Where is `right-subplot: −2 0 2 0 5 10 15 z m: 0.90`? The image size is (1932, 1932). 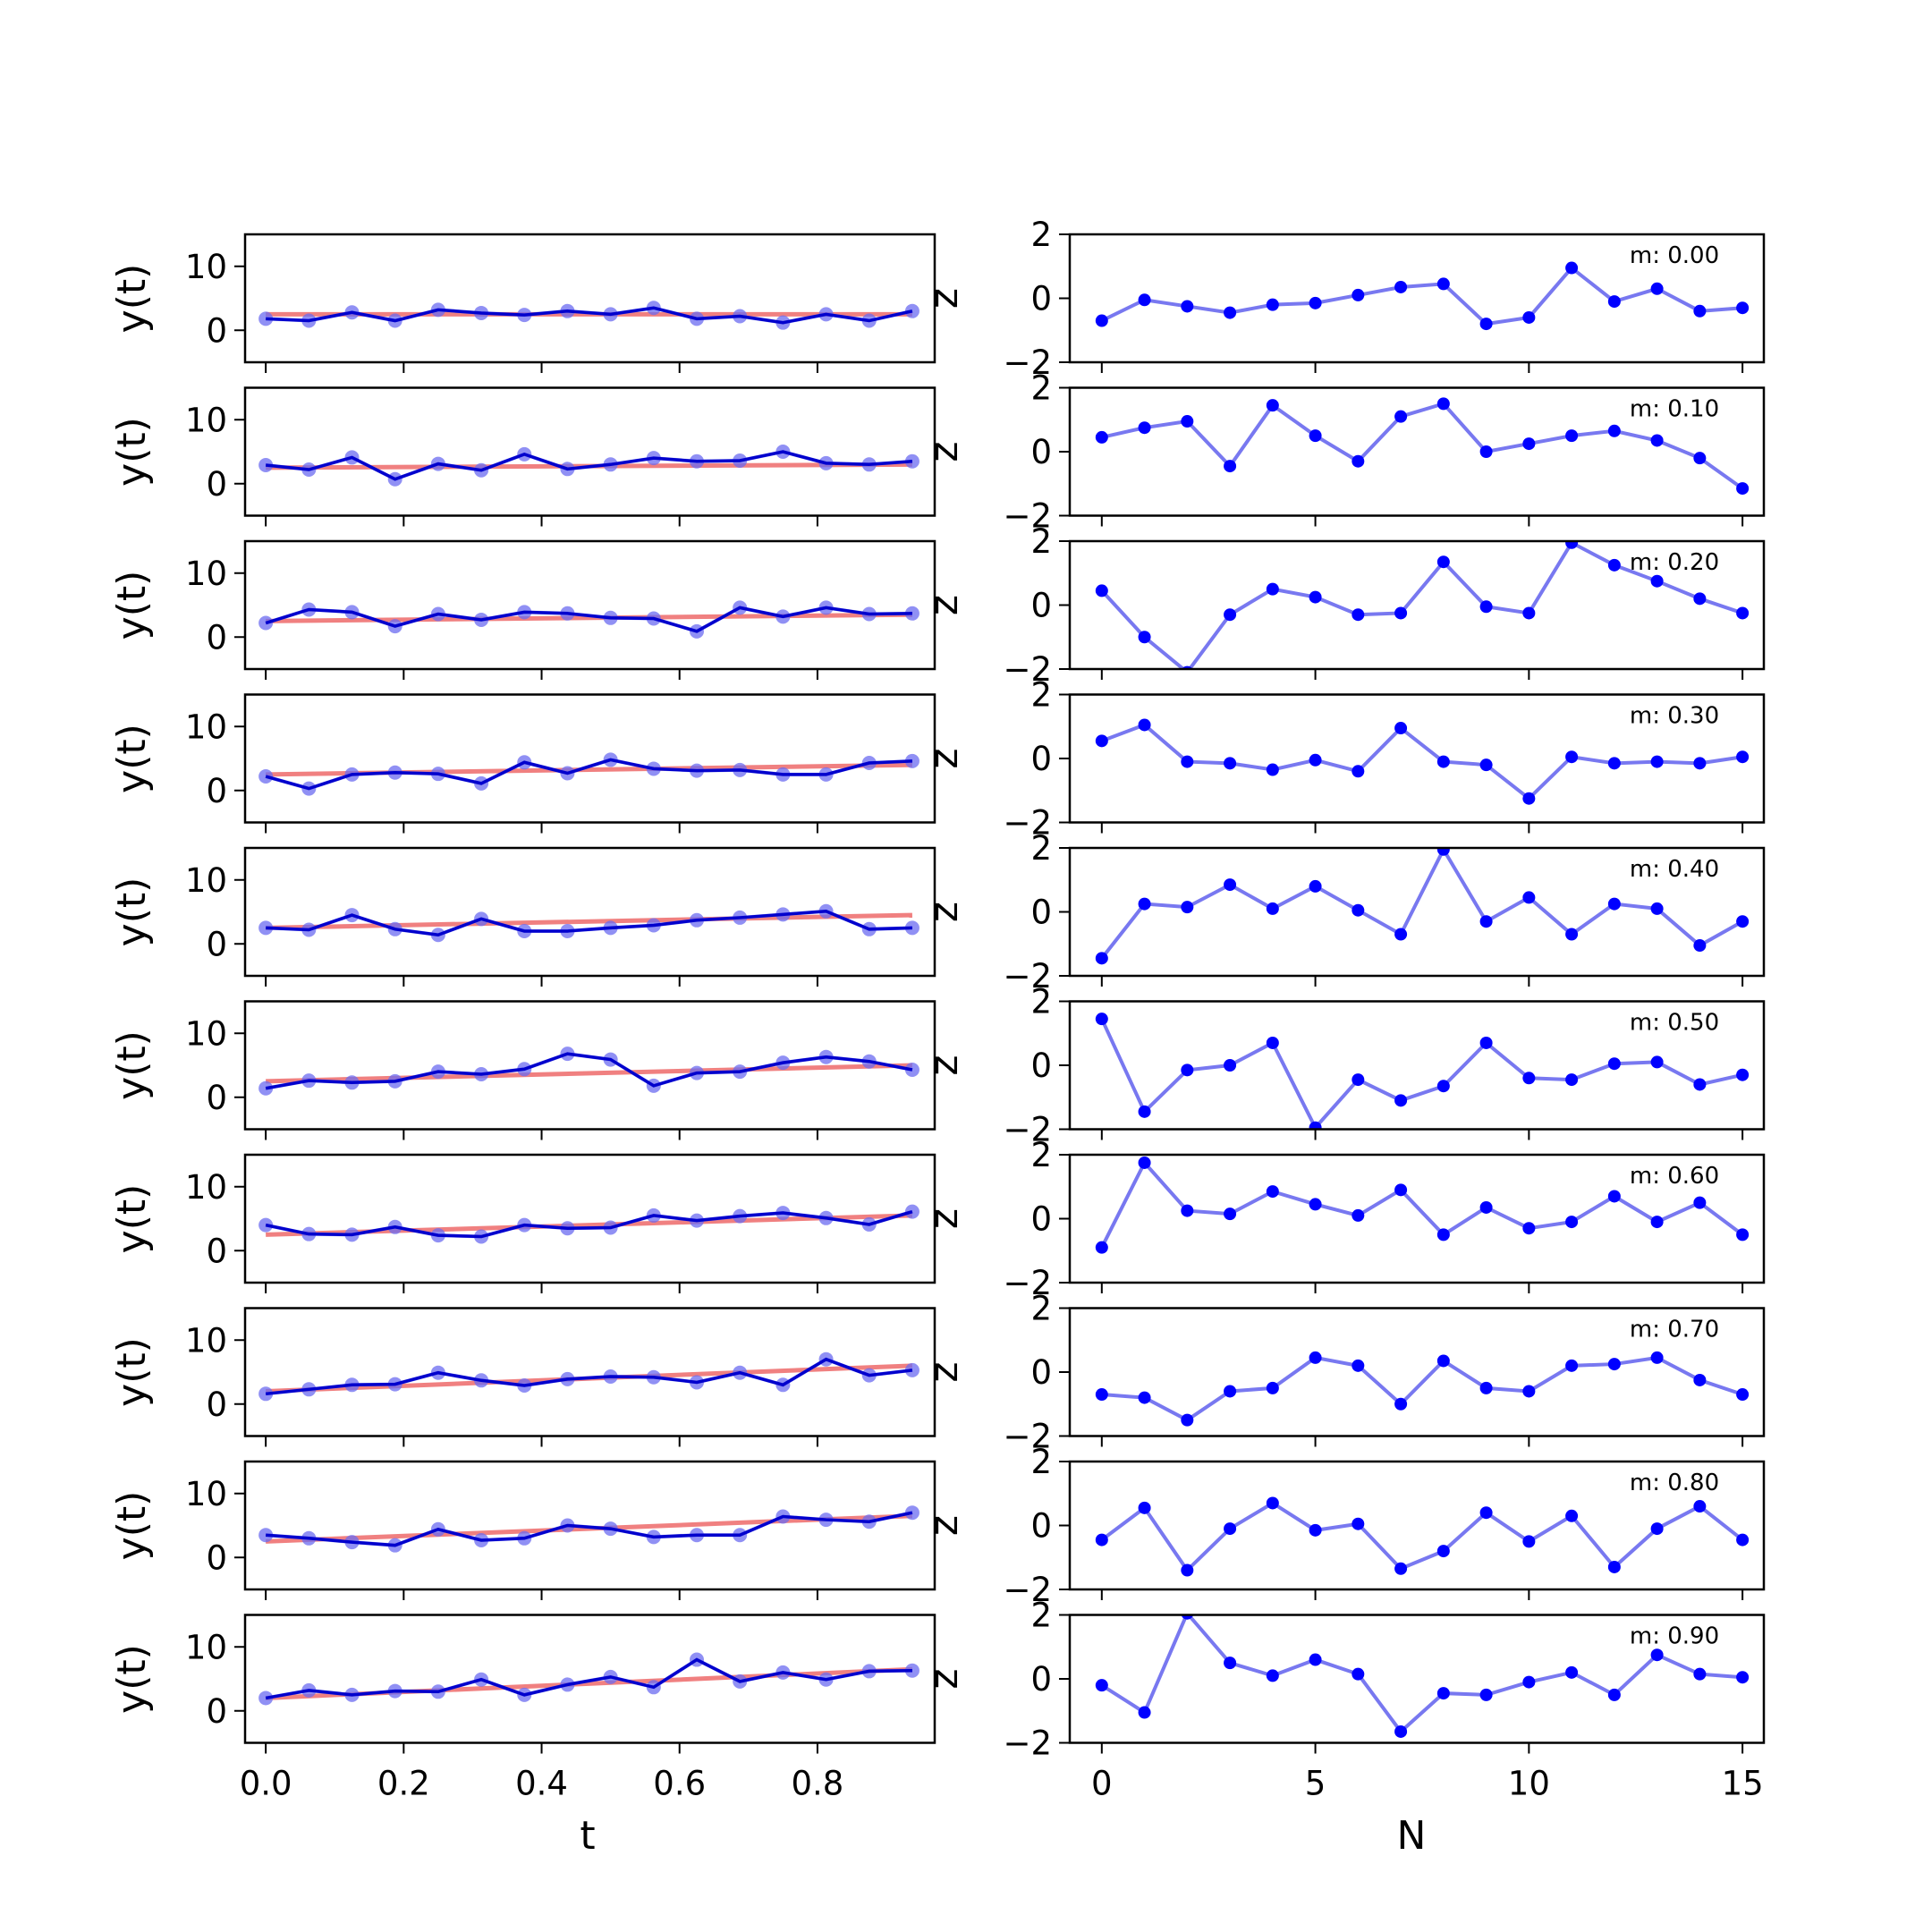
right-subplot: −2 0 2 0 5 10 15 z m: 0.90 is located at coordinates (1343, 1700).